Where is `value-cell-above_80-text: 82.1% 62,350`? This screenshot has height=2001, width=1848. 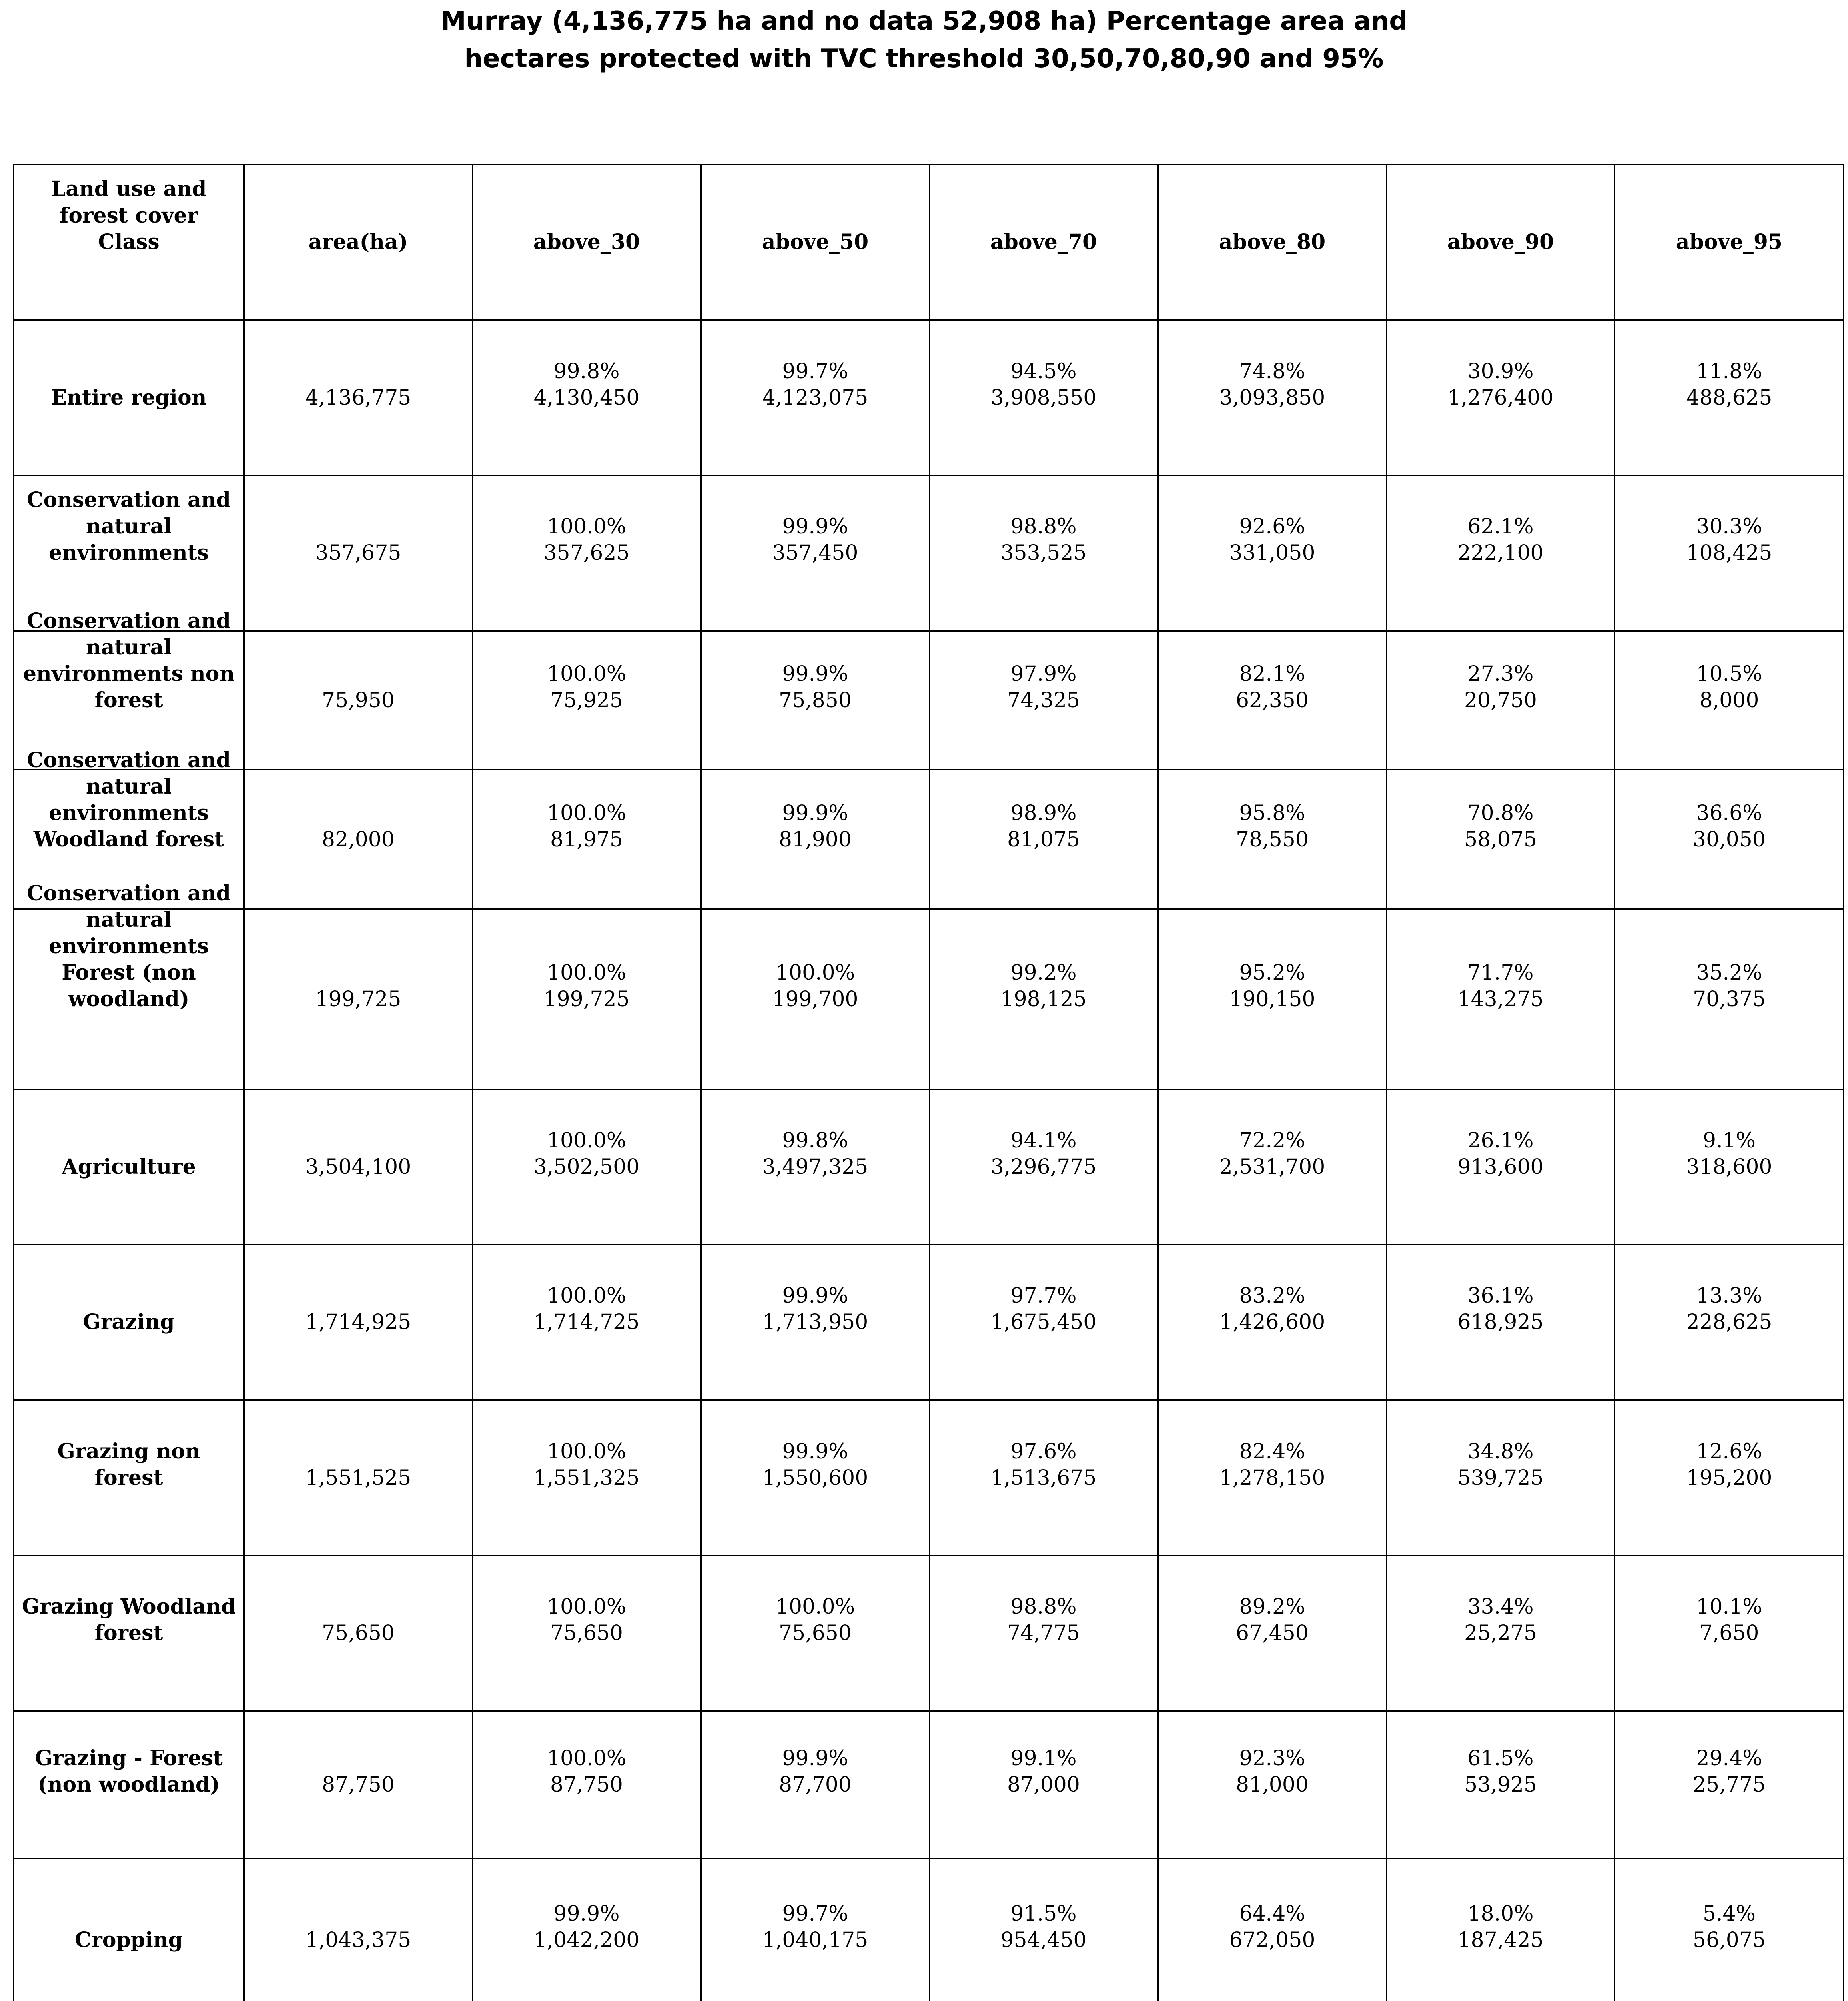 value-cell-above_80-text: 82.1% 62,350 is located at coordinates (1272, 687).